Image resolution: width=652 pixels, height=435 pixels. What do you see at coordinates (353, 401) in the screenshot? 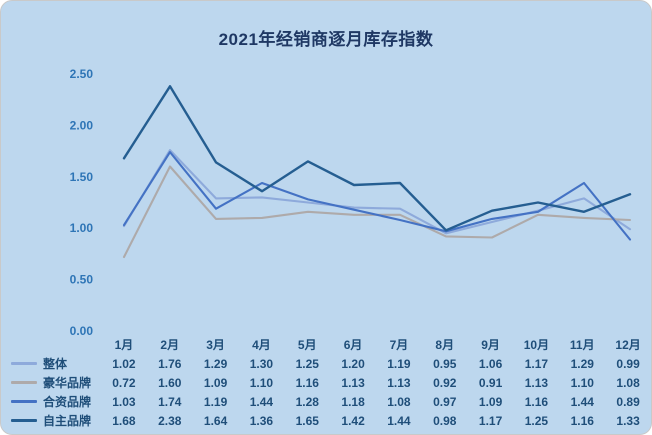
I see `value-cell: 1.18` at bounding box center [353, 401].